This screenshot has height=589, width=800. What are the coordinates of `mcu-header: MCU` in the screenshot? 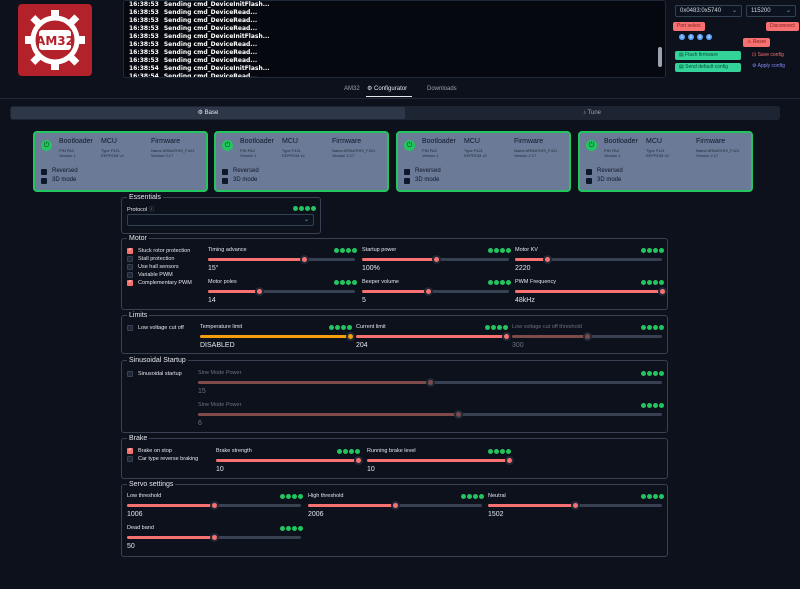 It's located at (472, 141).